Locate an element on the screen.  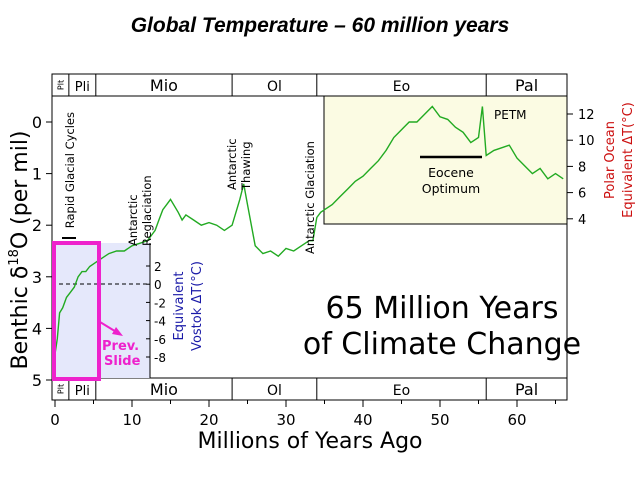
annotation-reglaciation-1: Antarctic is located at coordinates (133, 220).